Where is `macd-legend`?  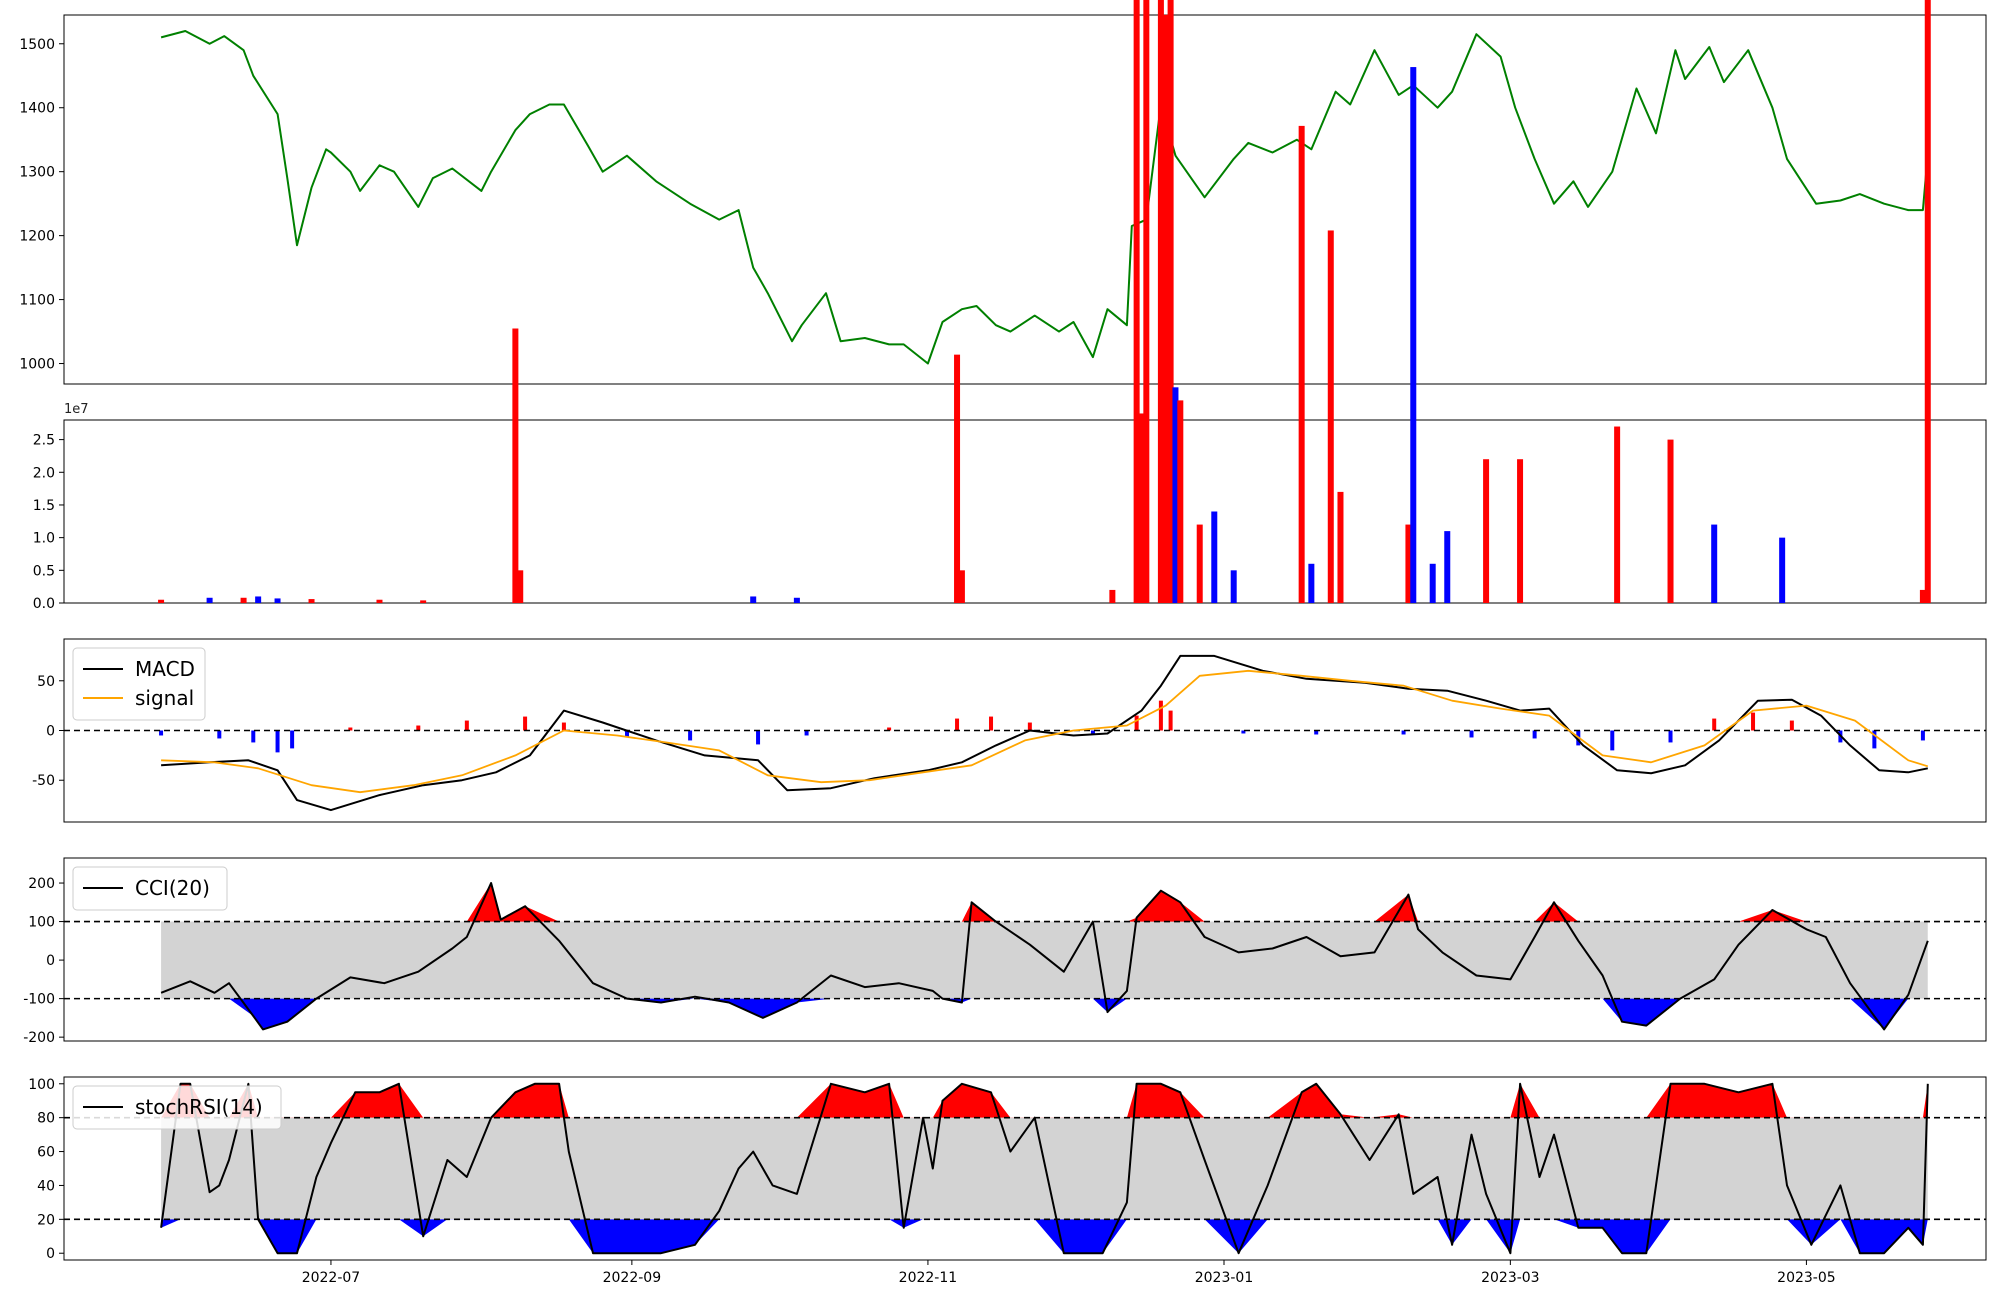 macd-legend is located at coordinates (139, 684).